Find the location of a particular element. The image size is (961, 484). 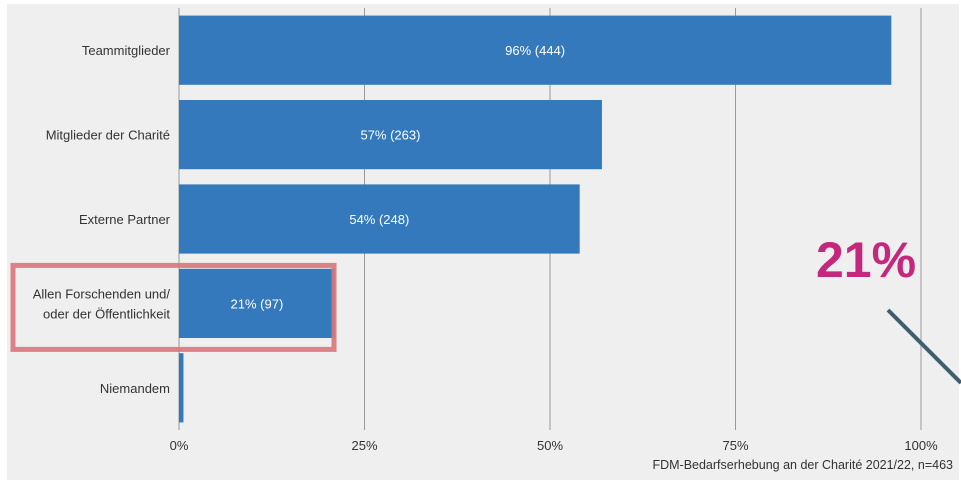

category-label: Externe Partner is located at coordinates (125, 219).